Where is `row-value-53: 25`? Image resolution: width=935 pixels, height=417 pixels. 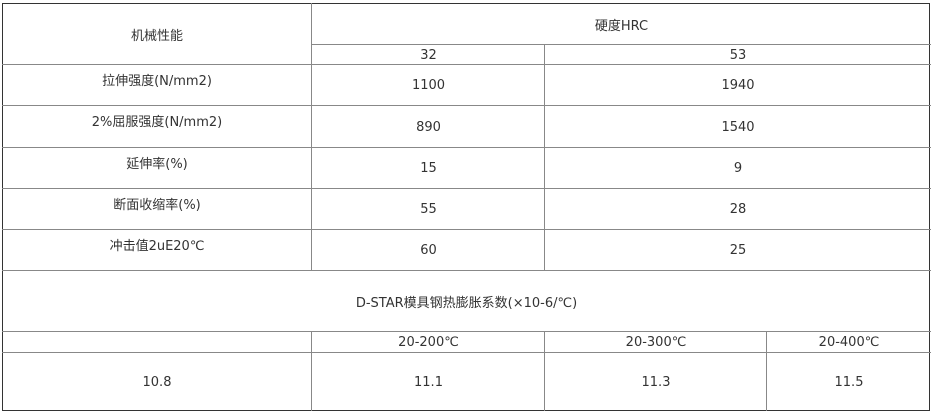
row-value-53: 25 is located at coordinates (737, 250).